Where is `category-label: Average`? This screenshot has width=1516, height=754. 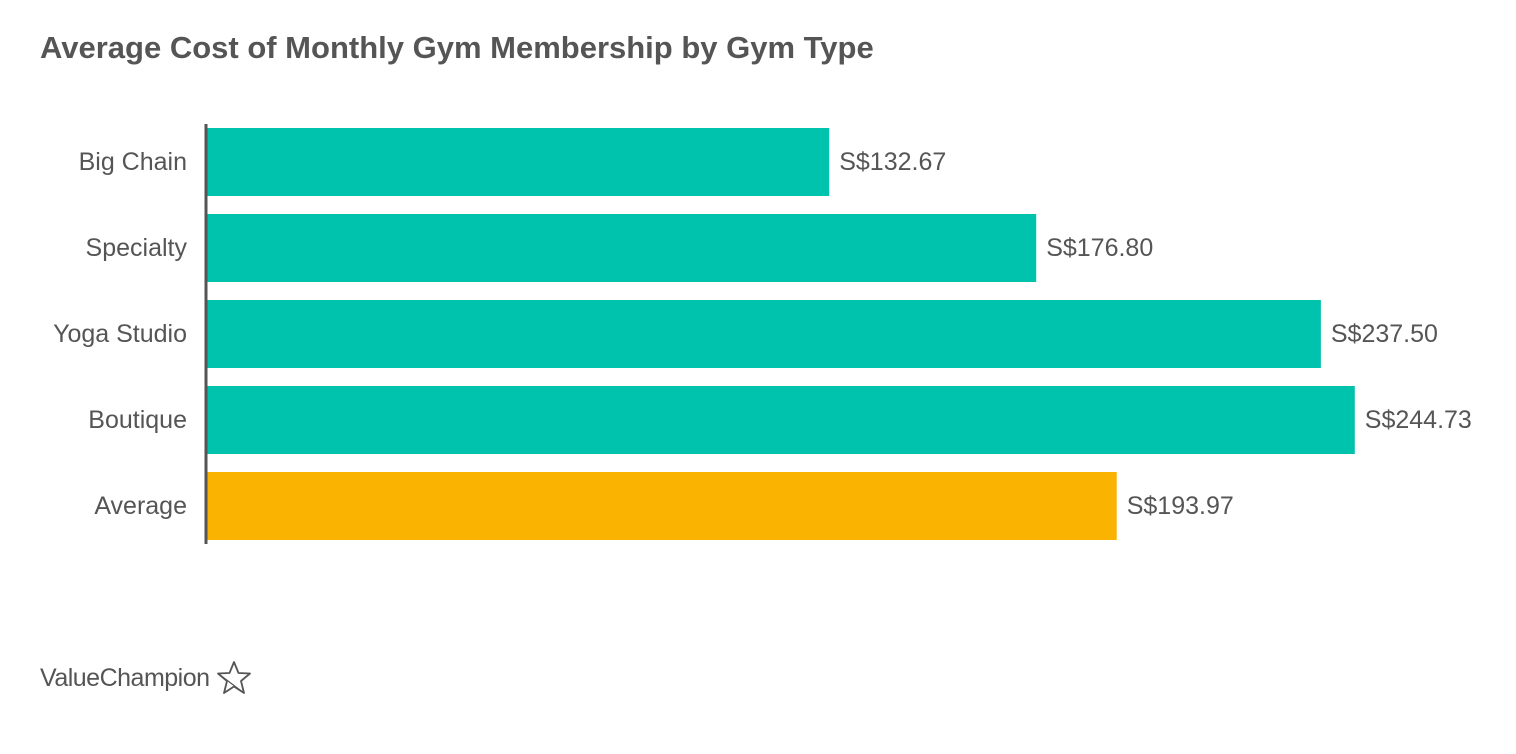 category-label: Average is located at coordinates (140, 506).